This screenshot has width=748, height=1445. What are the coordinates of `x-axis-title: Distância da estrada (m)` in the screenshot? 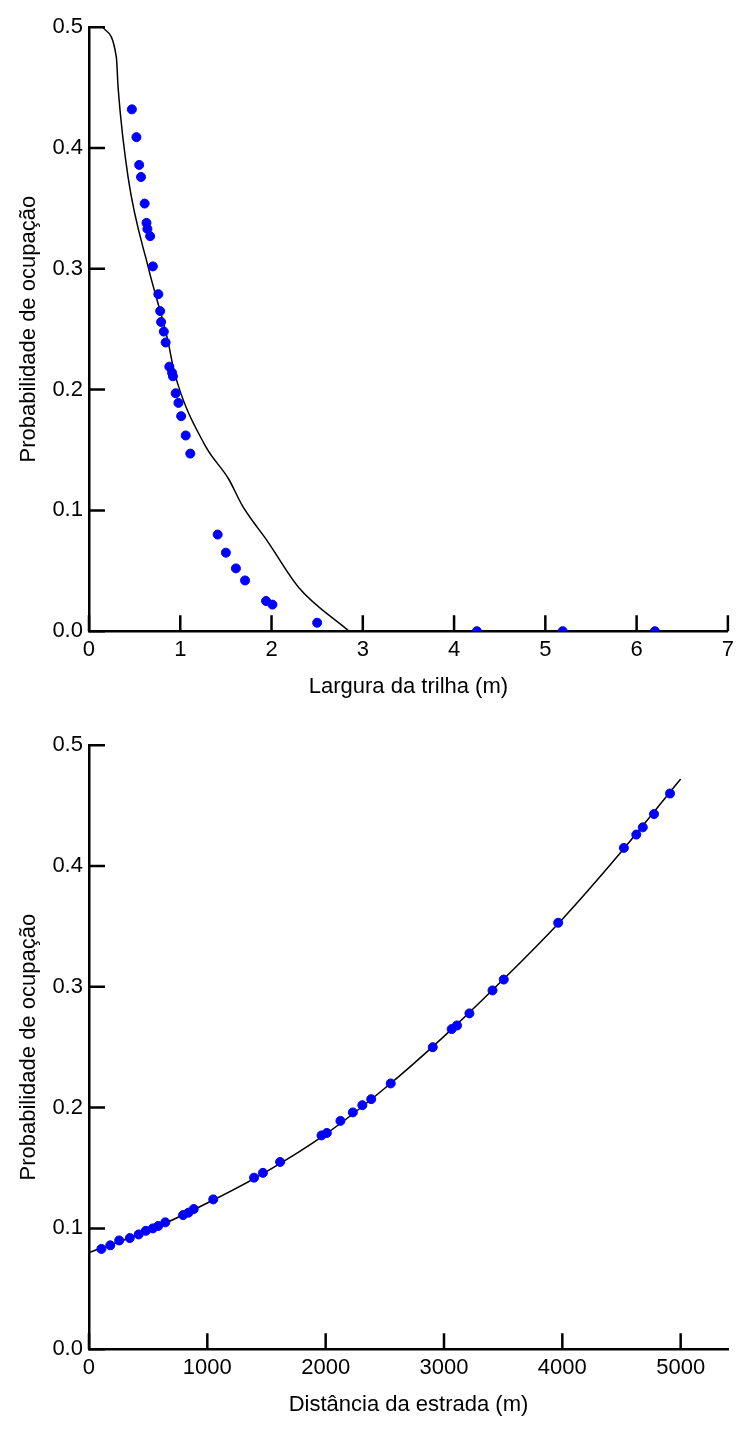 It's located at (408, 1403).